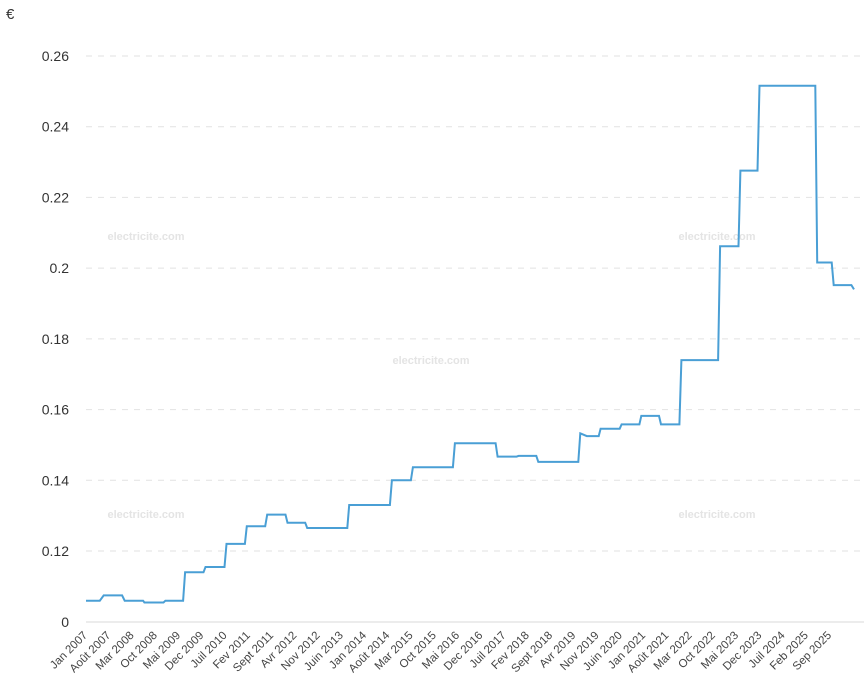 Image resolution: width=868 pixels, height=688 pixels. I want to click on y-tick-label: 0.22, so click(55, 197).